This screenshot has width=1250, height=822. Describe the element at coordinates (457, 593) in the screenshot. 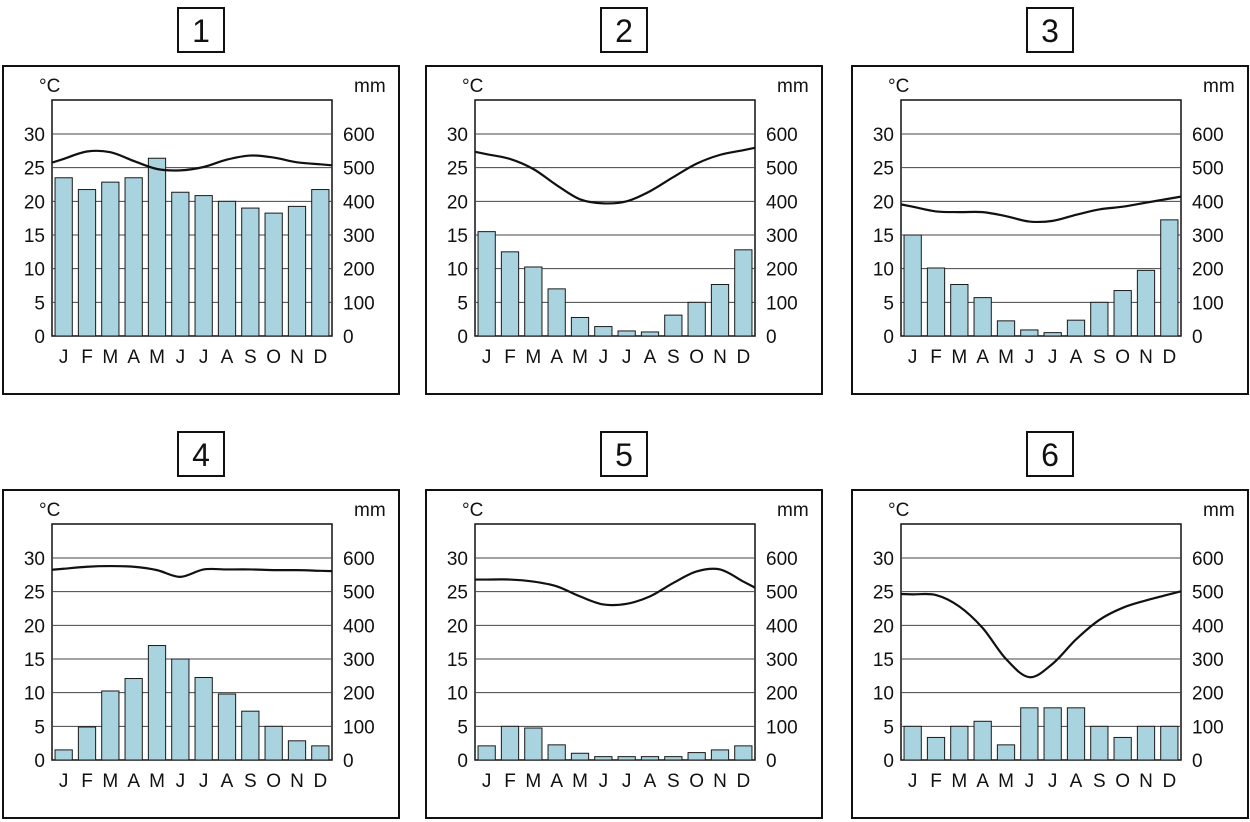

I see `temperature-tick-label: 25` at that location.